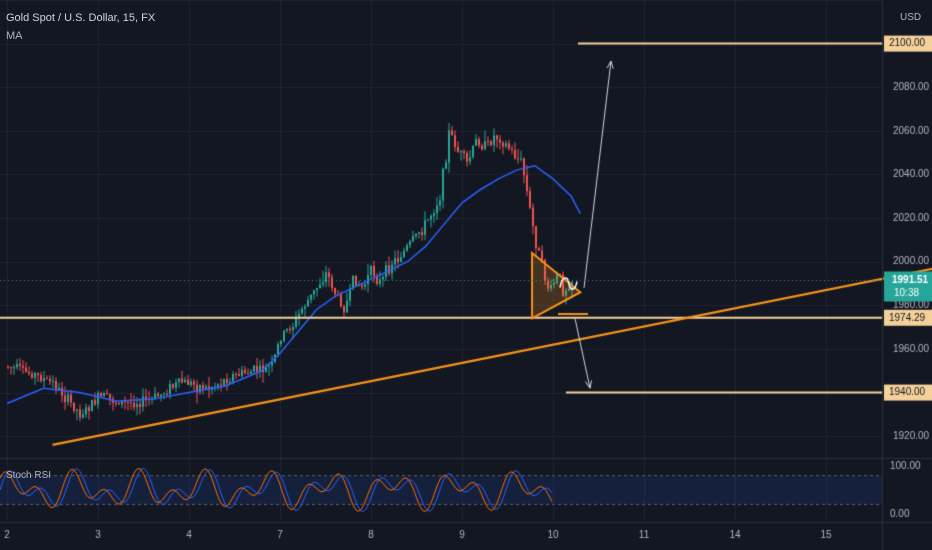  I want to click on currency-label: USD, so click(911, 17).